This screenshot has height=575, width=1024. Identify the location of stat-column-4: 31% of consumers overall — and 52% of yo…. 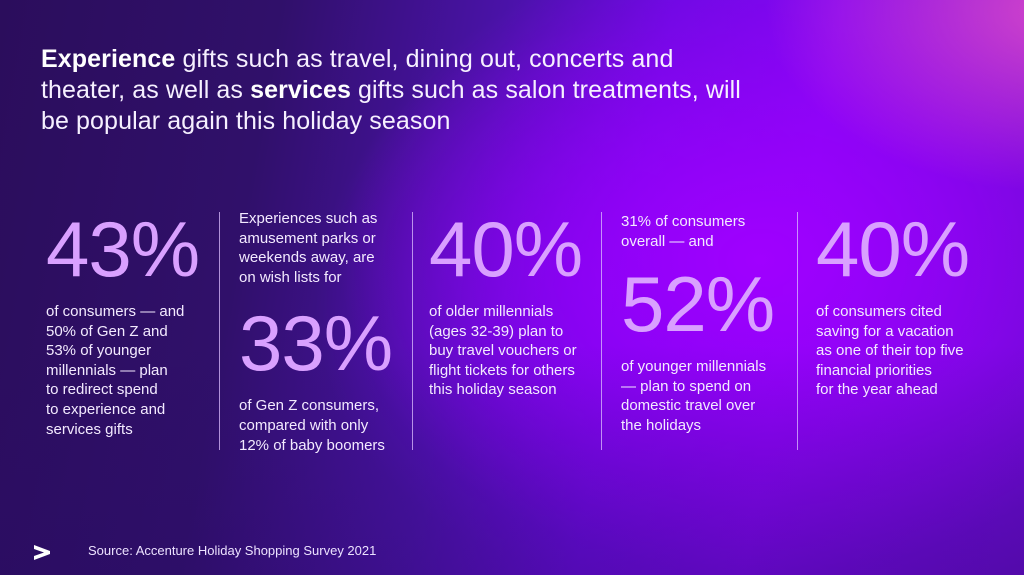
(698, 324).